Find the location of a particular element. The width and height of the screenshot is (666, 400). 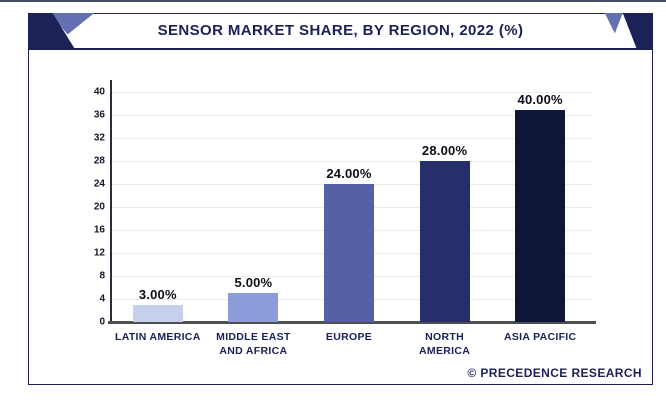

banner-corner-right is located at coordinates (617, 31).